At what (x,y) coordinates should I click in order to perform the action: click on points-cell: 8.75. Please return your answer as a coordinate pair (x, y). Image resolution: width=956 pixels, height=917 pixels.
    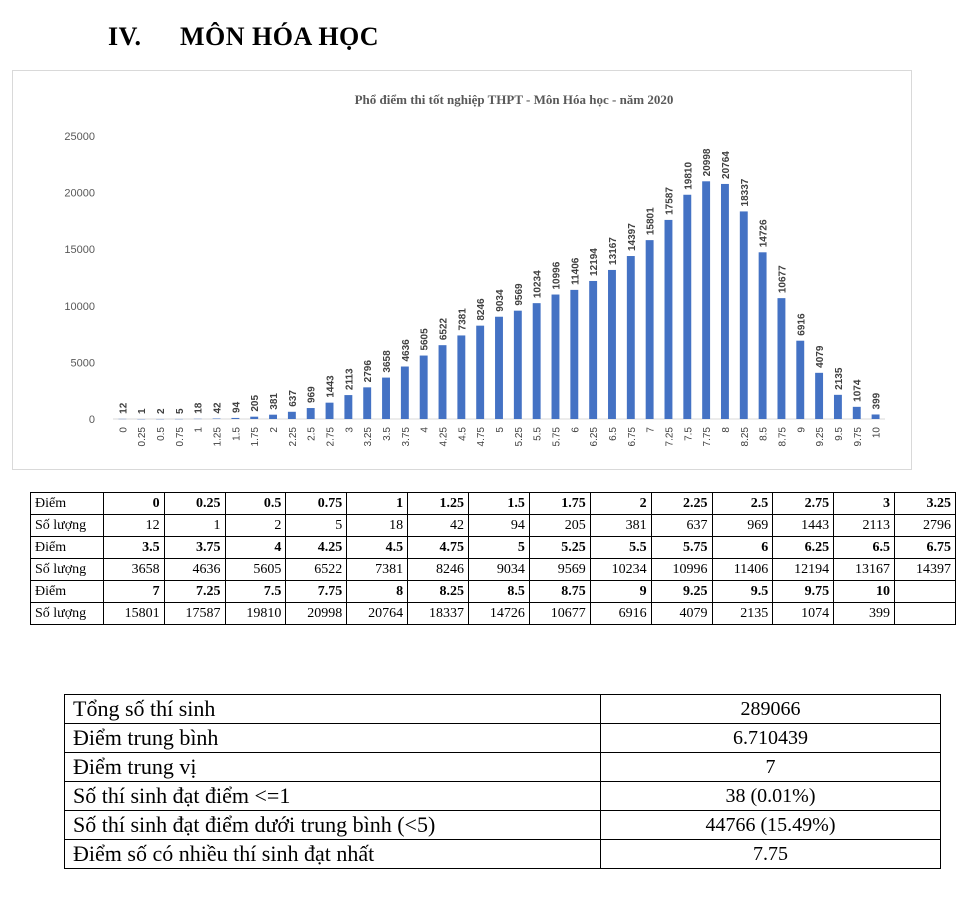
    Looking at the image, I should click on (559, 591).